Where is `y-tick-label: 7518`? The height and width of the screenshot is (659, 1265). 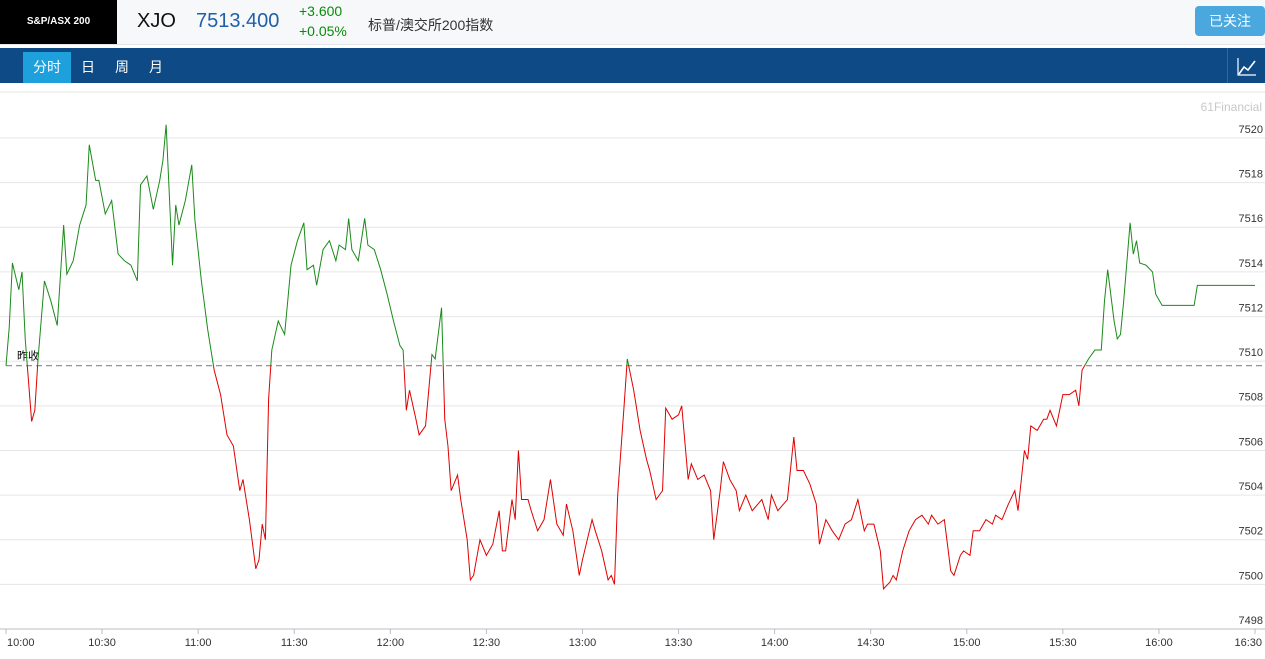
y-tick-label: 7518 is located at coordinates (1251, 175).